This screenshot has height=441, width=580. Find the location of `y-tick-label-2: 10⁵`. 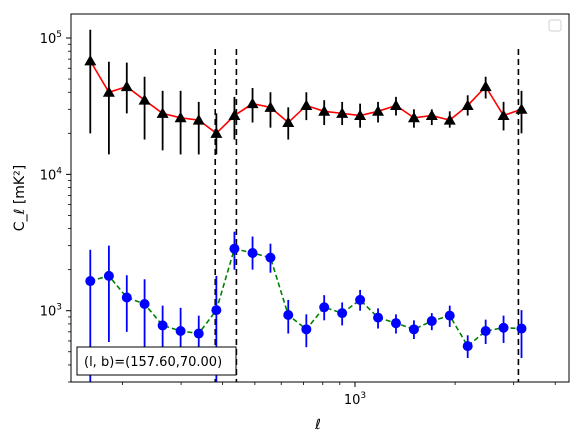

y-tick-label-2: 10⁵ is located at coordinates (51, 38).